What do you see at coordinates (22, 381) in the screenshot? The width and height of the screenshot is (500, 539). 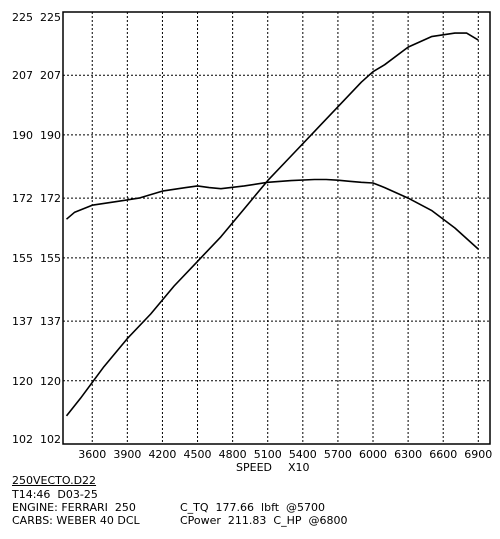 I see `y-tick-label-left: 120` at bounding box center [22, 381].